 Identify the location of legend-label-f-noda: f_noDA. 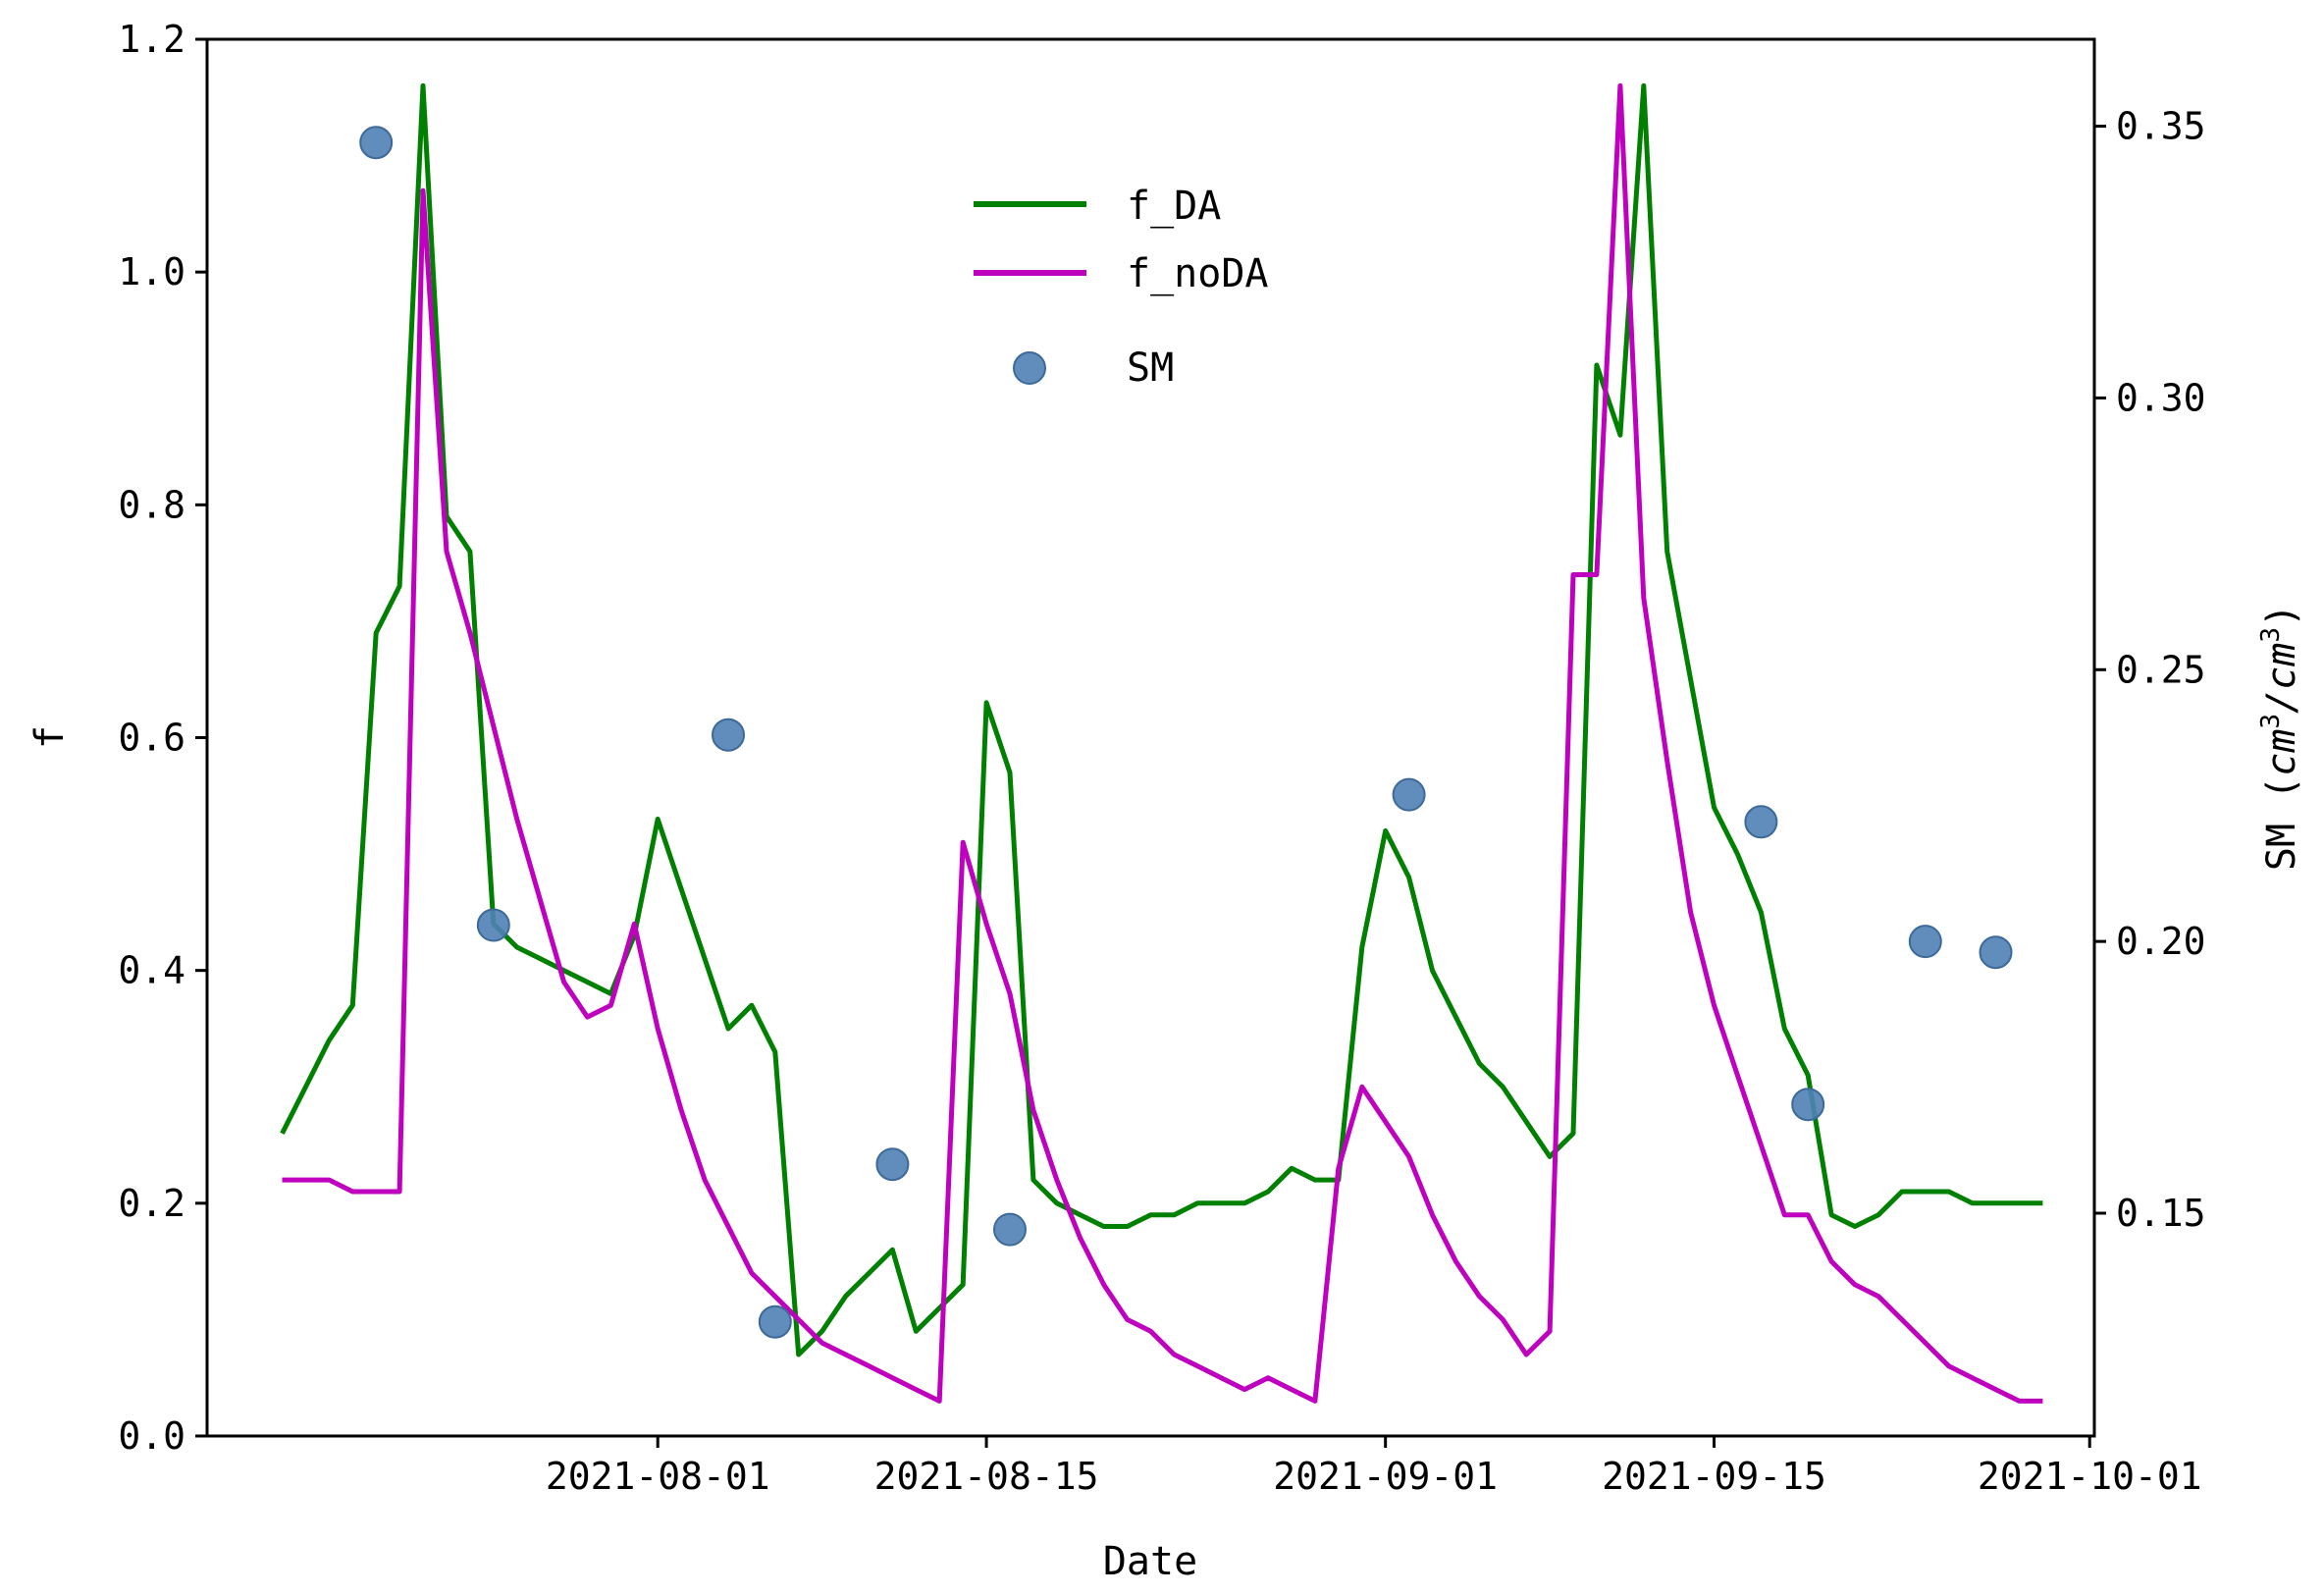
(1198, 273).